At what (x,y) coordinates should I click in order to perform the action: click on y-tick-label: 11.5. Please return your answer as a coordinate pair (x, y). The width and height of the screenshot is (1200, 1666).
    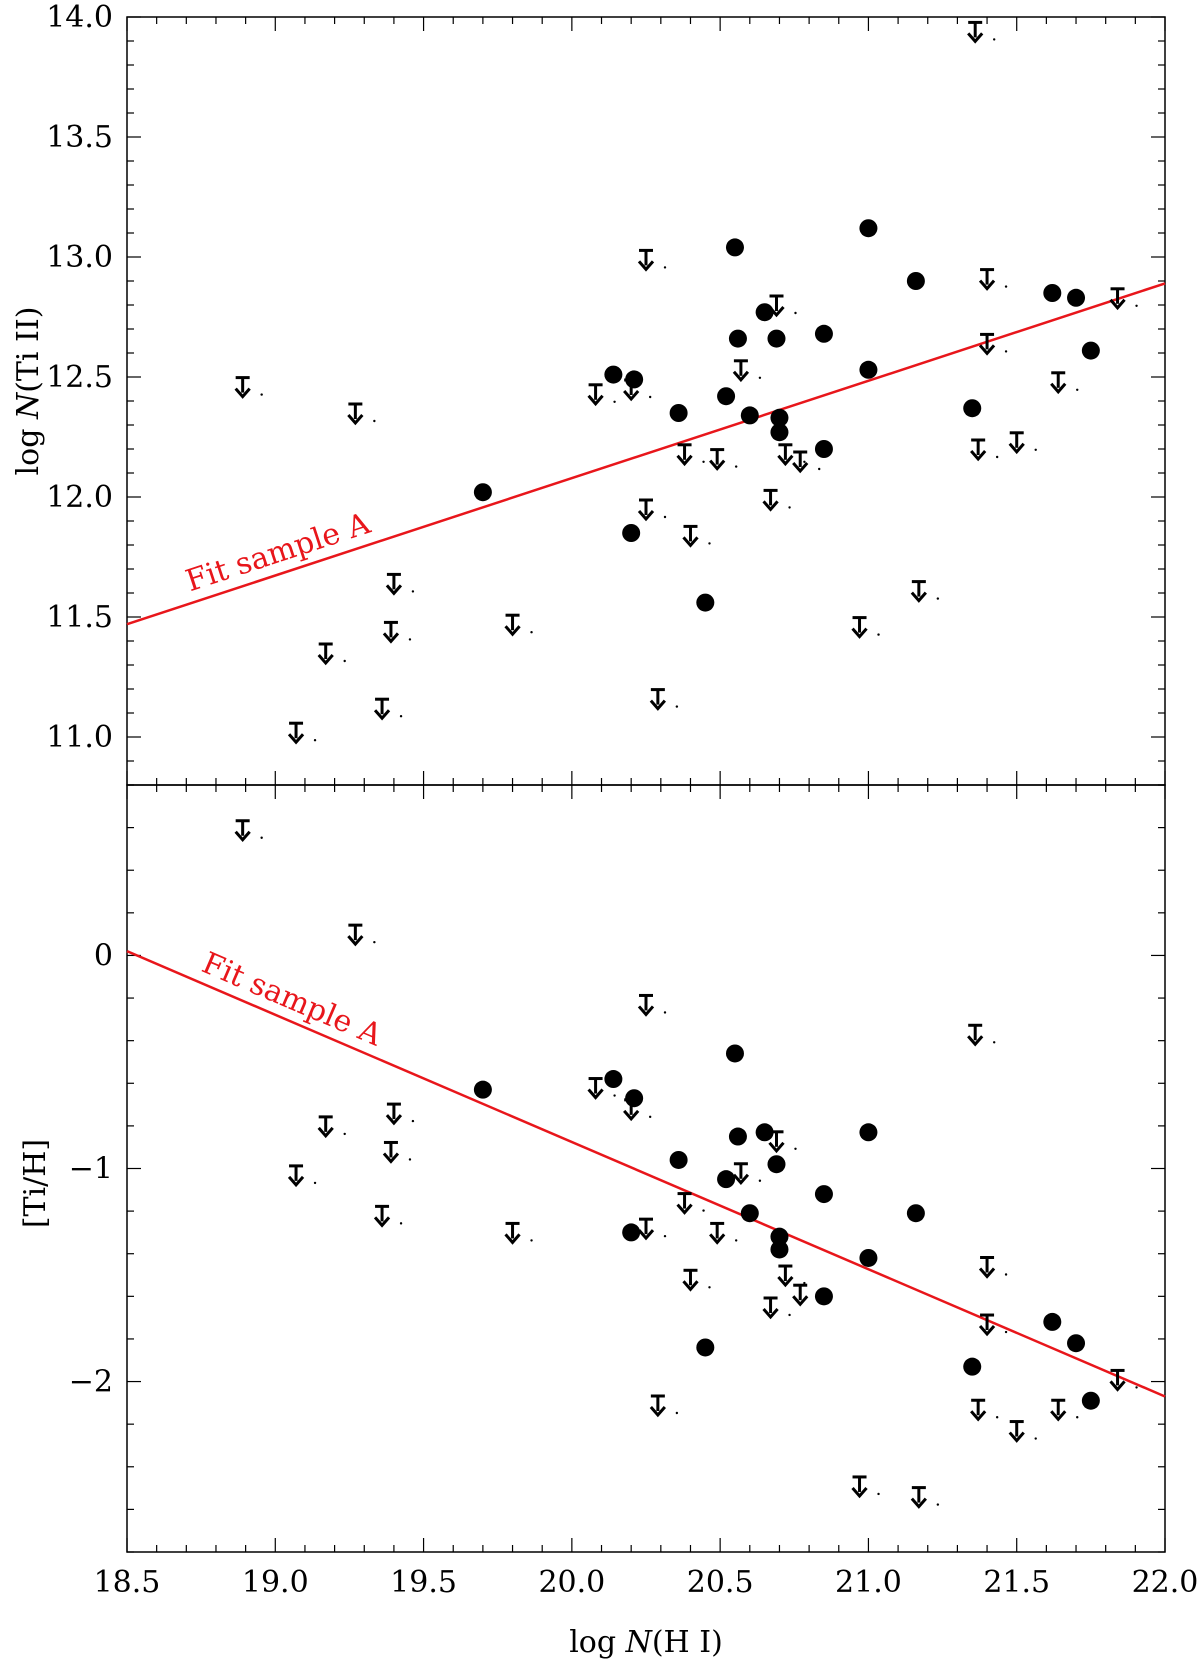
    Looking at the image, I should click on (79, 617).